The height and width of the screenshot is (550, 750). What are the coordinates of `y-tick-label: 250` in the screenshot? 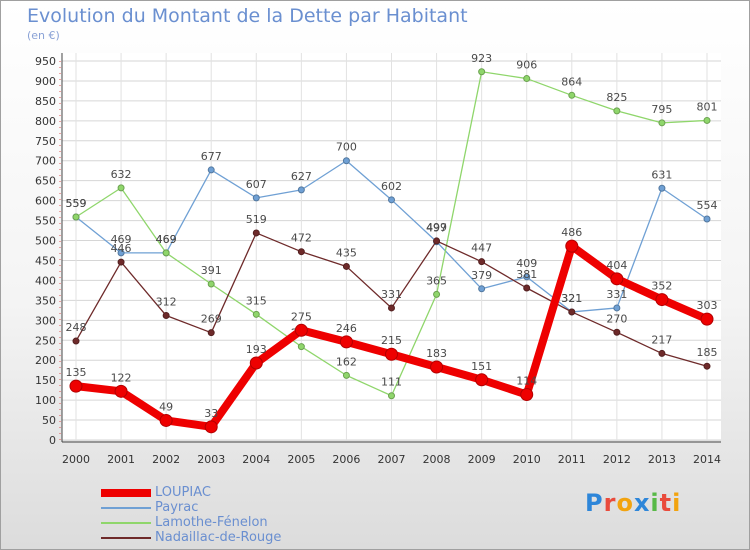 It's located at (45, 340).